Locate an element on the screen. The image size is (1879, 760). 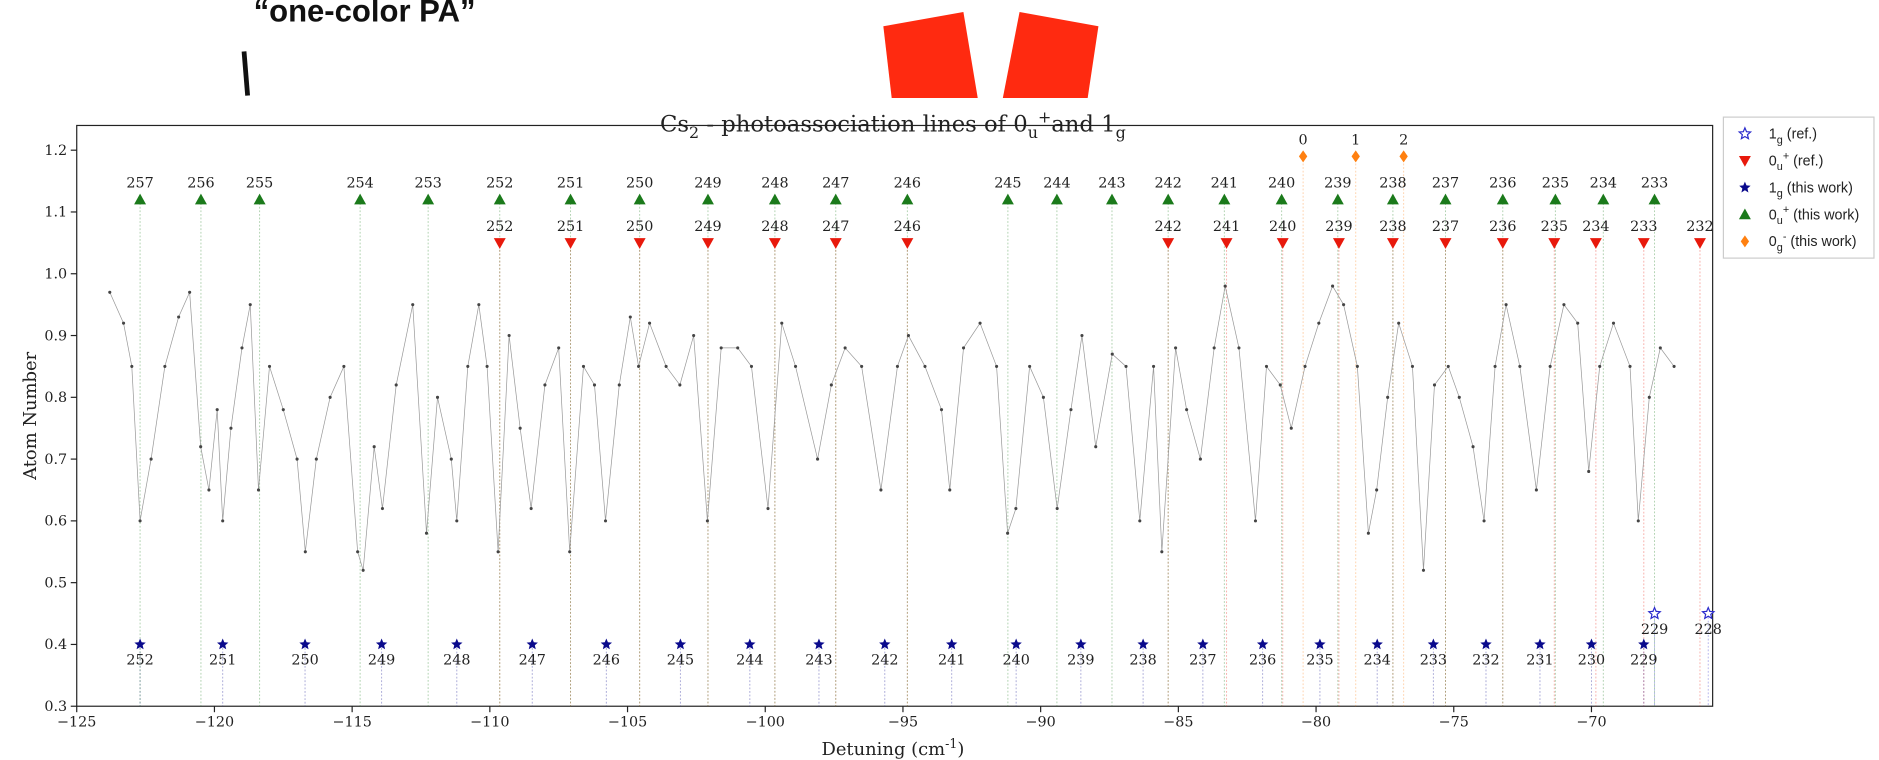
marker-label: 256 is located at coordinates (200, 184).